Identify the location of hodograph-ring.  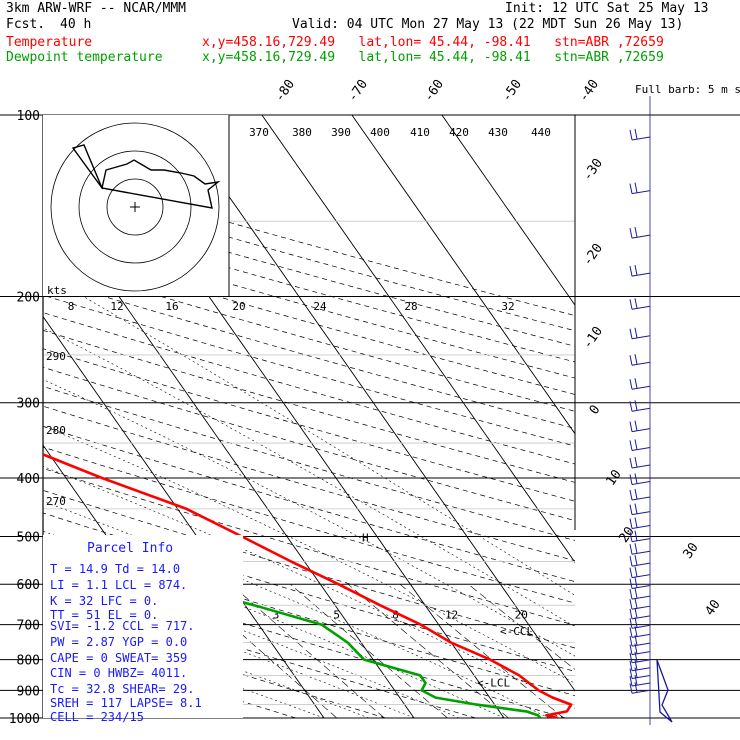
(135, 207).